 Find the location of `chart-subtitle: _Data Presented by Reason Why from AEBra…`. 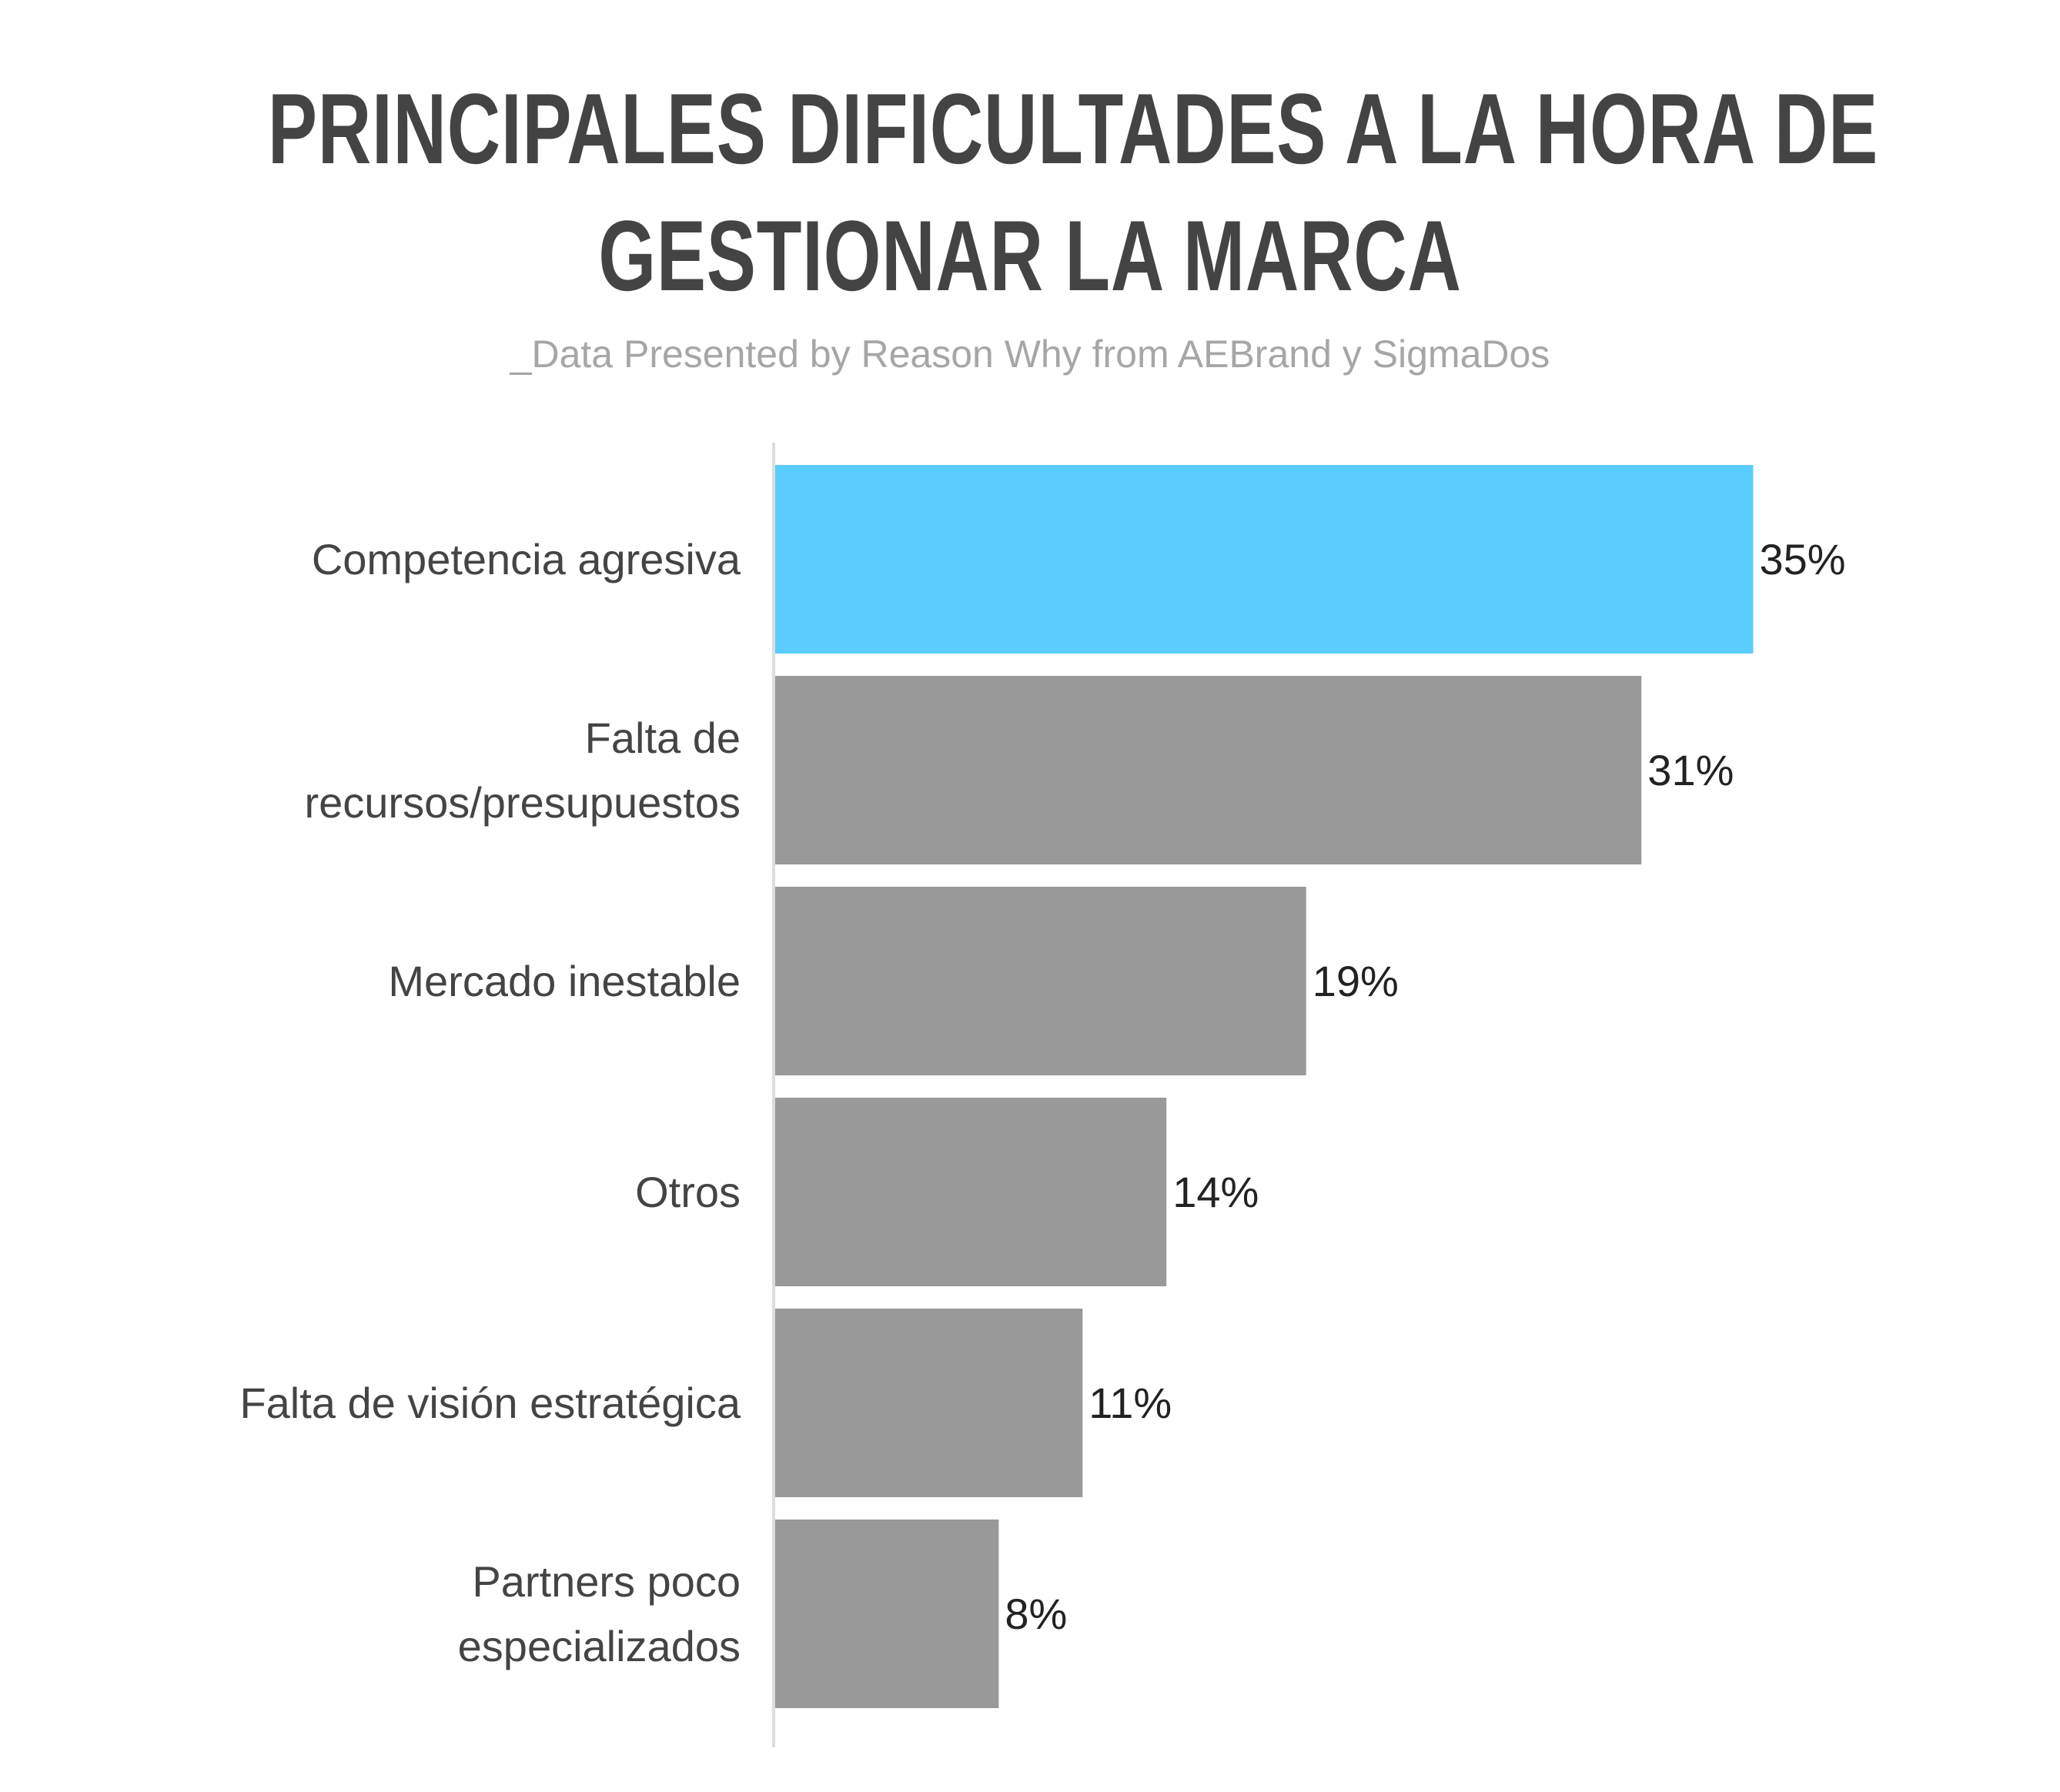

chart-subtitle: _Data Presented by Reason Why from AEBra… is located at coordinates (1030, 354).